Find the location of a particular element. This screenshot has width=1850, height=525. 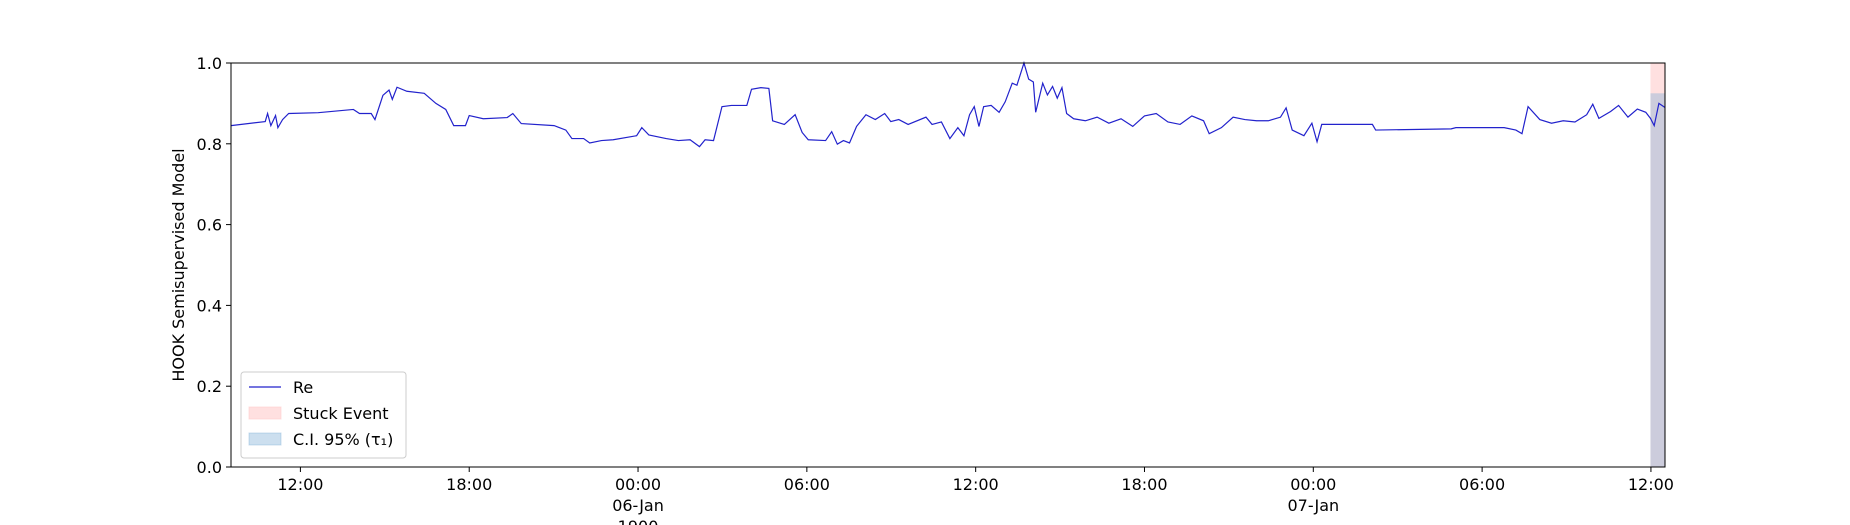

y-tick-label: 0.2 is located at coordinates (209, 386).